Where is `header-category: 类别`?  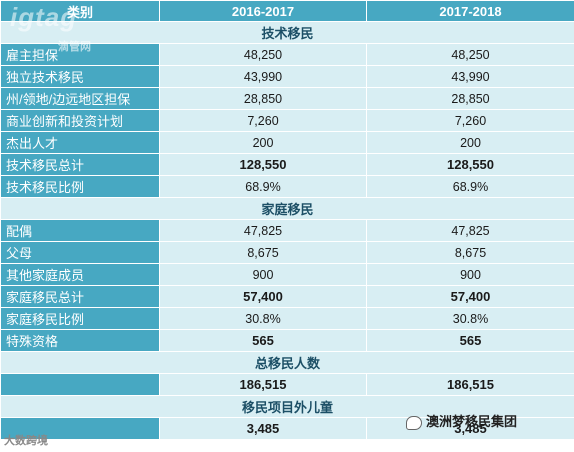 header-category: 类别 is located at coordinates (80, 11).